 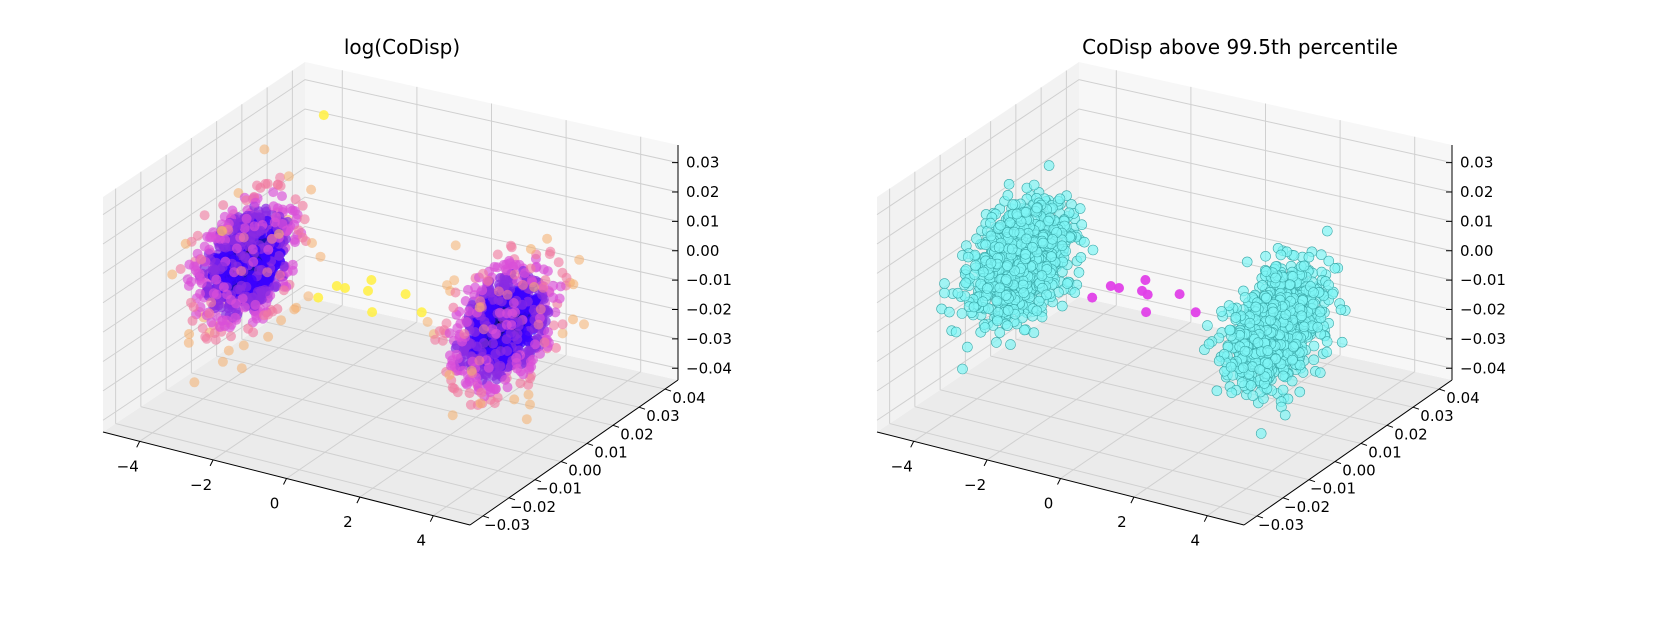 What do you see at coordinates (688, 398) in the screenshot?
I see `y-tick-label: 0.04` at bounding box center [688, 398].